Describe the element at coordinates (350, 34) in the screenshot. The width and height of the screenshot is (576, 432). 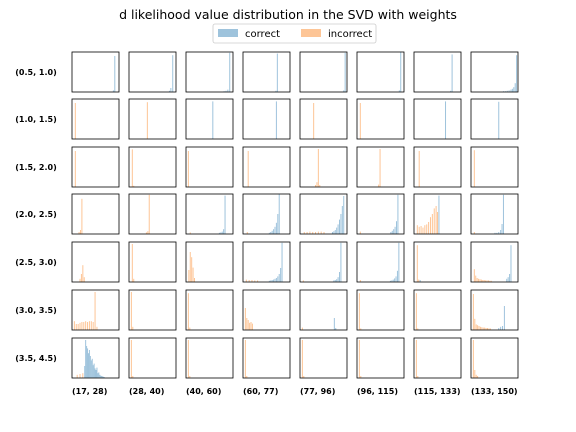
I see `legend-label-incorrect: incorrect` at that location.